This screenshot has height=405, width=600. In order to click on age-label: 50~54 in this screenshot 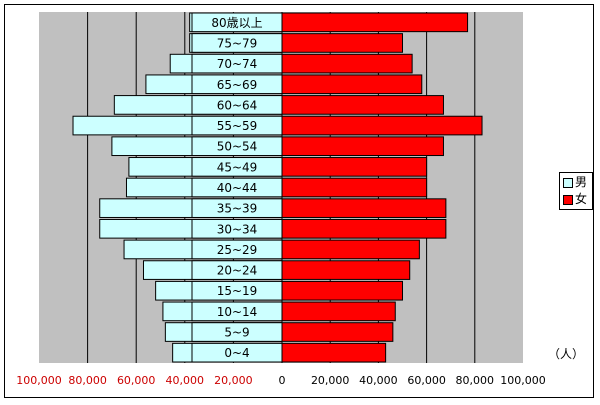, I will do `click(237, 147)`.